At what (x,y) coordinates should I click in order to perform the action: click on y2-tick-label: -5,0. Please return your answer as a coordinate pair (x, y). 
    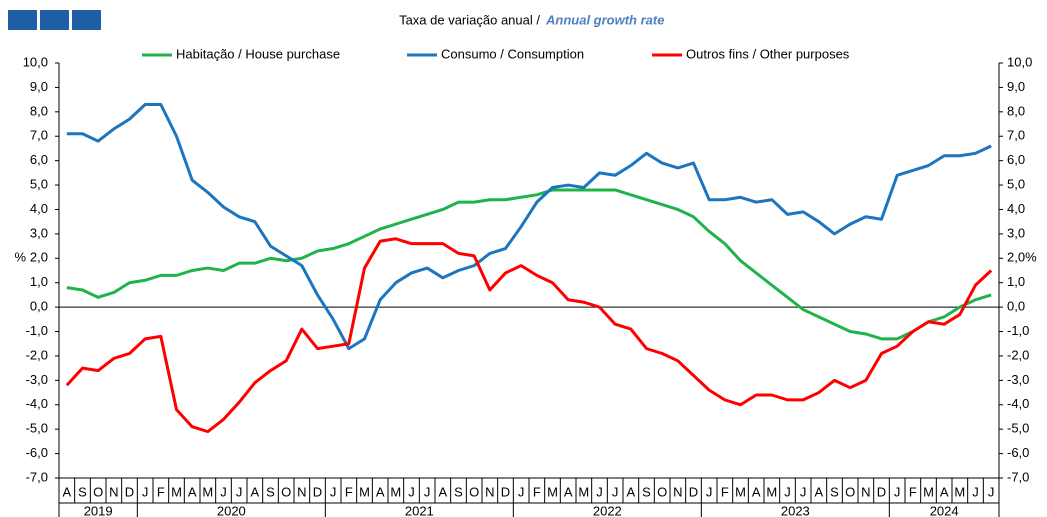
    Looking at the image, I should click on (1018, 428).